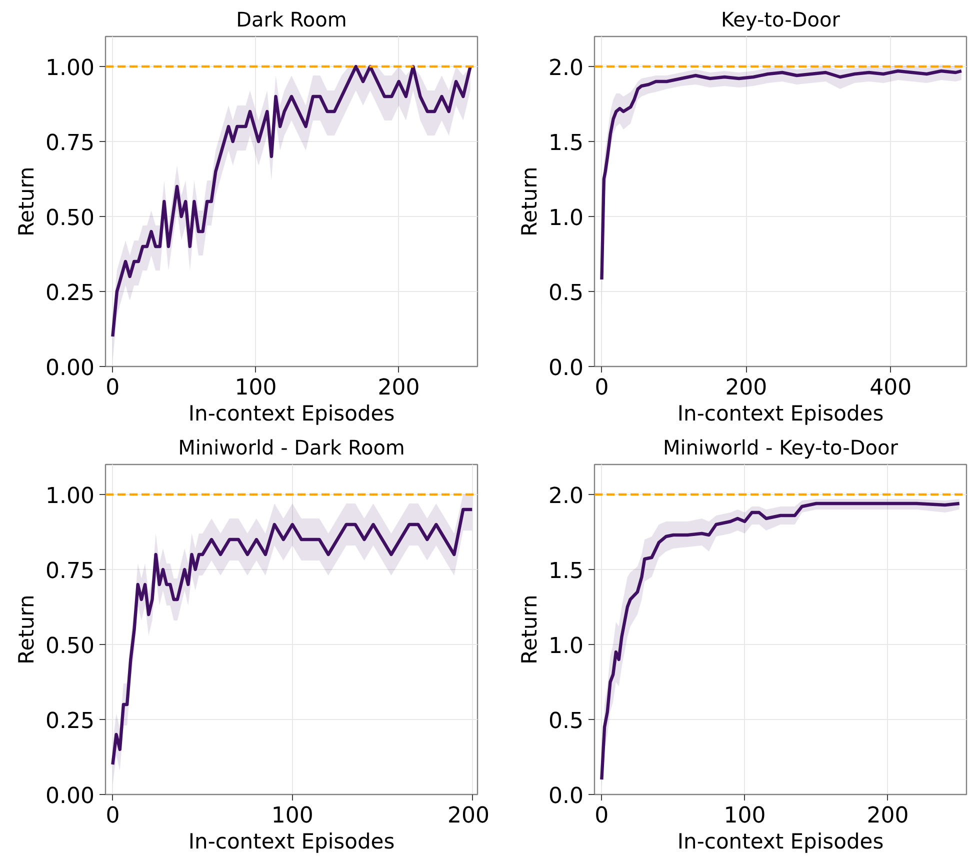 The width and height of the screenshot is (978, 857). I want to click on x-tick-label: 400, so click(891, 388).